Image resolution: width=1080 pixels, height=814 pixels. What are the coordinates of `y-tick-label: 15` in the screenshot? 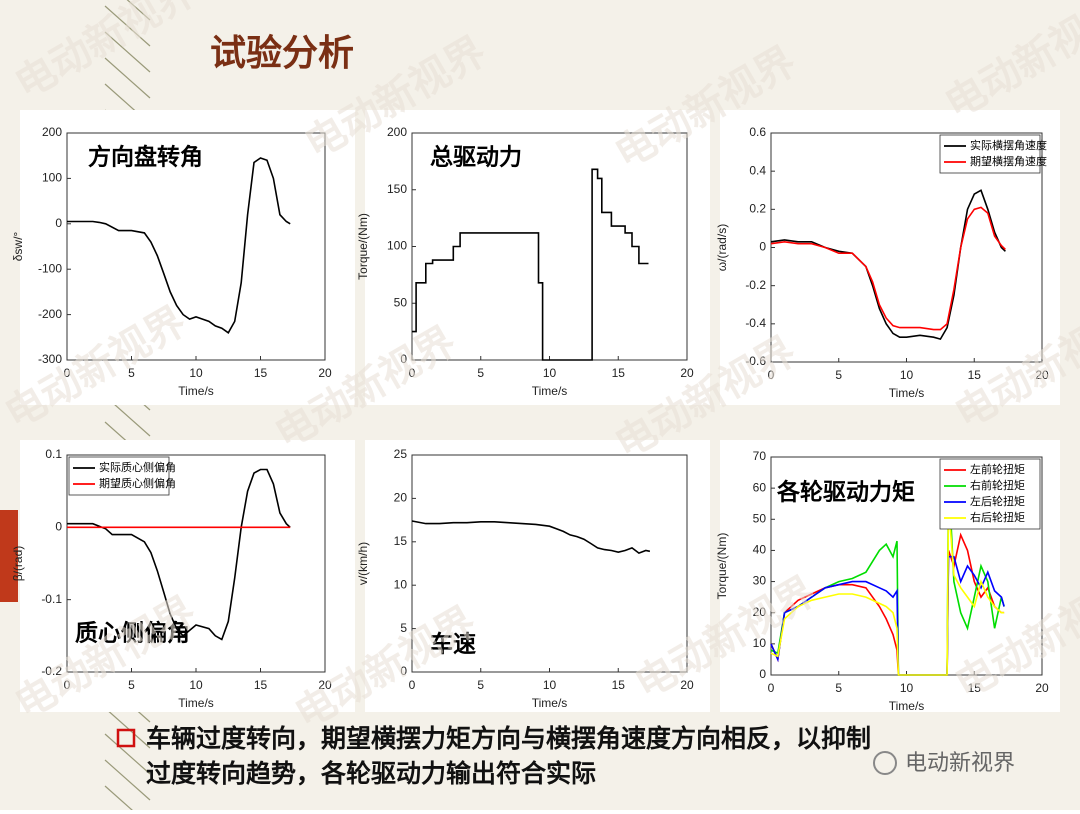 It's located at (401, 541).